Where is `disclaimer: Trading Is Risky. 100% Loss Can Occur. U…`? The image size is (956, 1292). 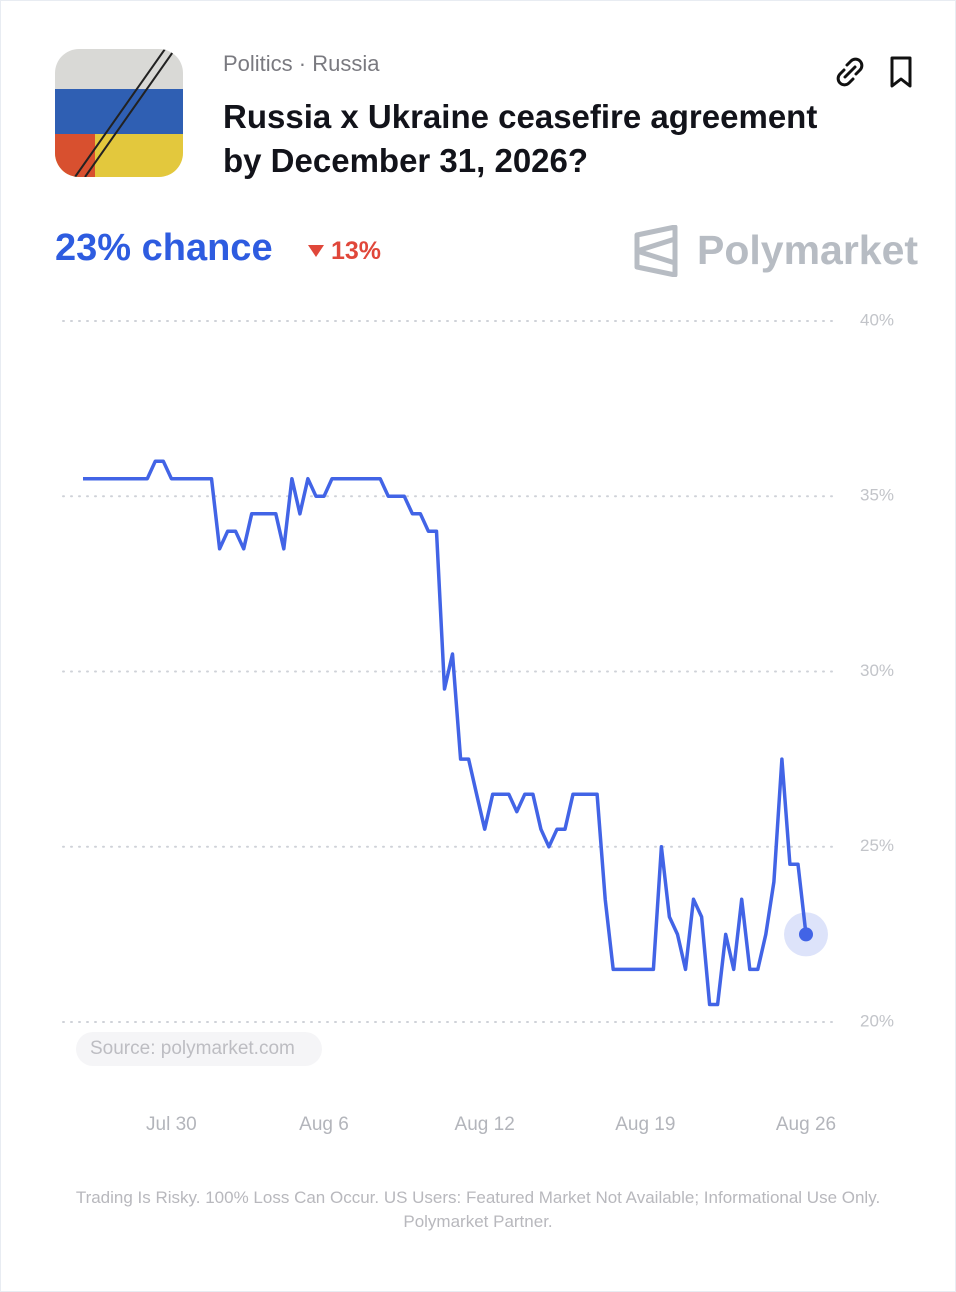
disclaimer: Trading Is Risky. 100% Loss Can Occur. U… is located at coordinates (478, 1197).